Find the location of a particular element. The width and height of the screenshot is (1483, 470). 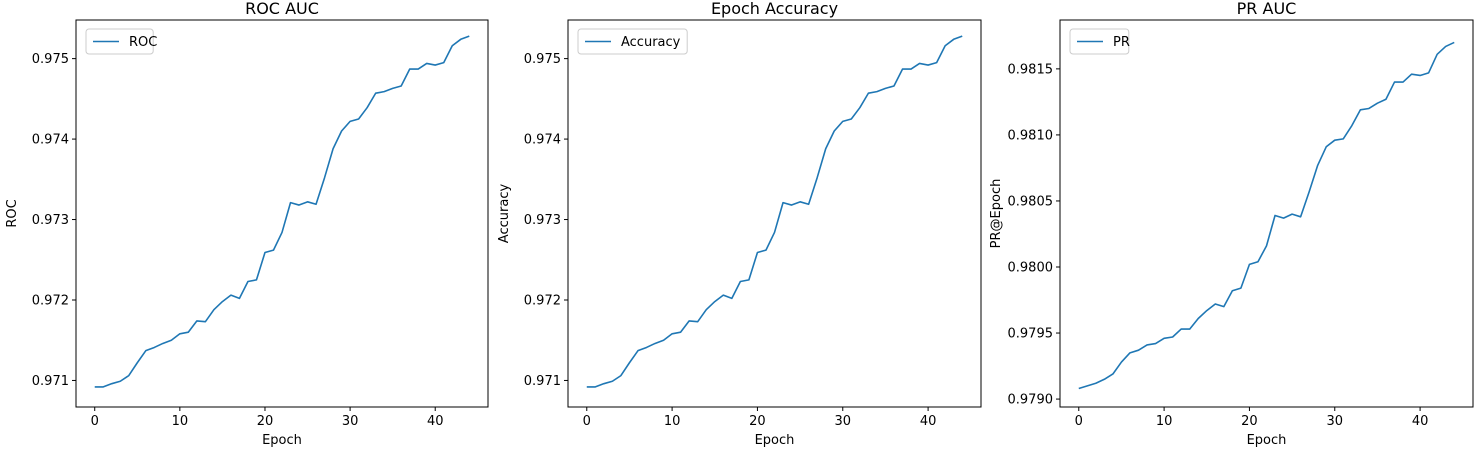

y-axis-label: PR@Epoch is located at coordinates (996, 214).